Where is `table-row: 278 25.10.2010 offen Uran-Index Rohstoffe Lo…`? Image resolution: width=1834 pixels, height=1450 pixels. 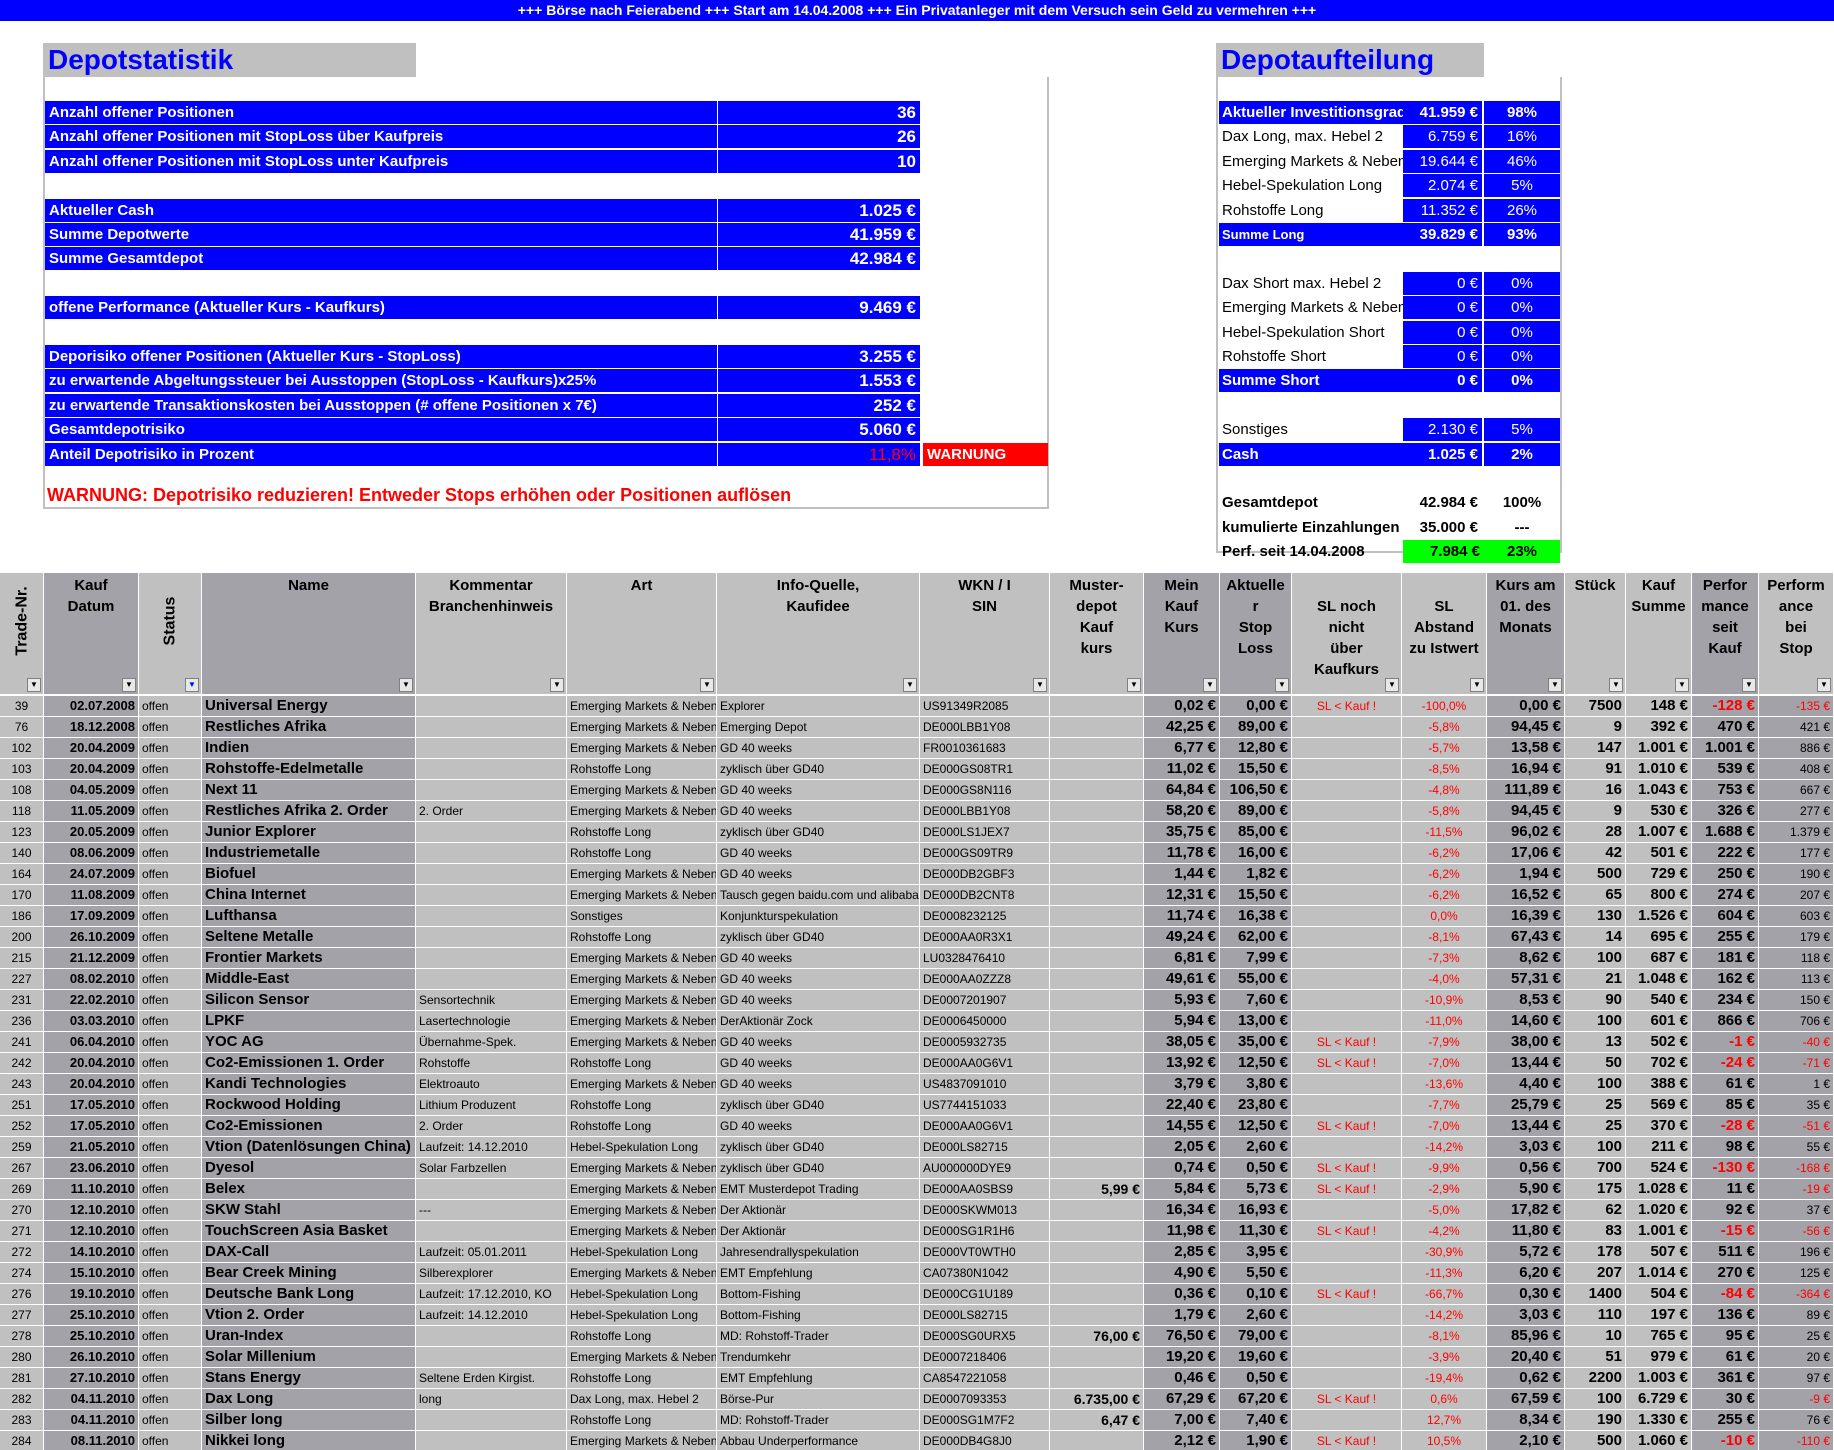
table-row: 278 25.10.2010 offen Uran-Index Rohstoffe Lo… is located at coordinates (917, 1336).